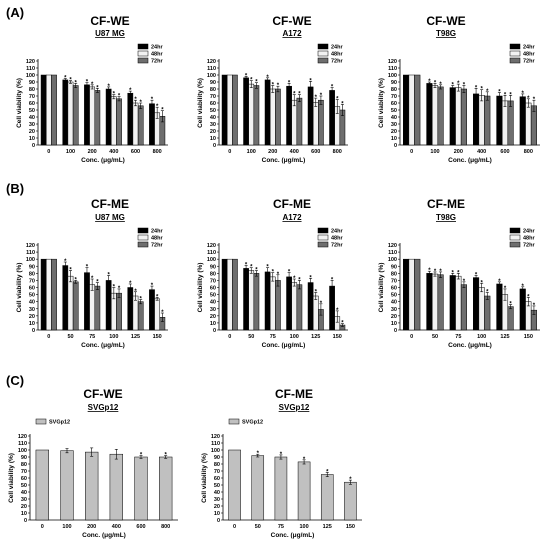 Image resolution: width=550 pixels, height=551 pixels. What do you see at coordinates (251, 337) in the screenshot?
I see `x-tick-label: 50` at bounding box center [251, 337].